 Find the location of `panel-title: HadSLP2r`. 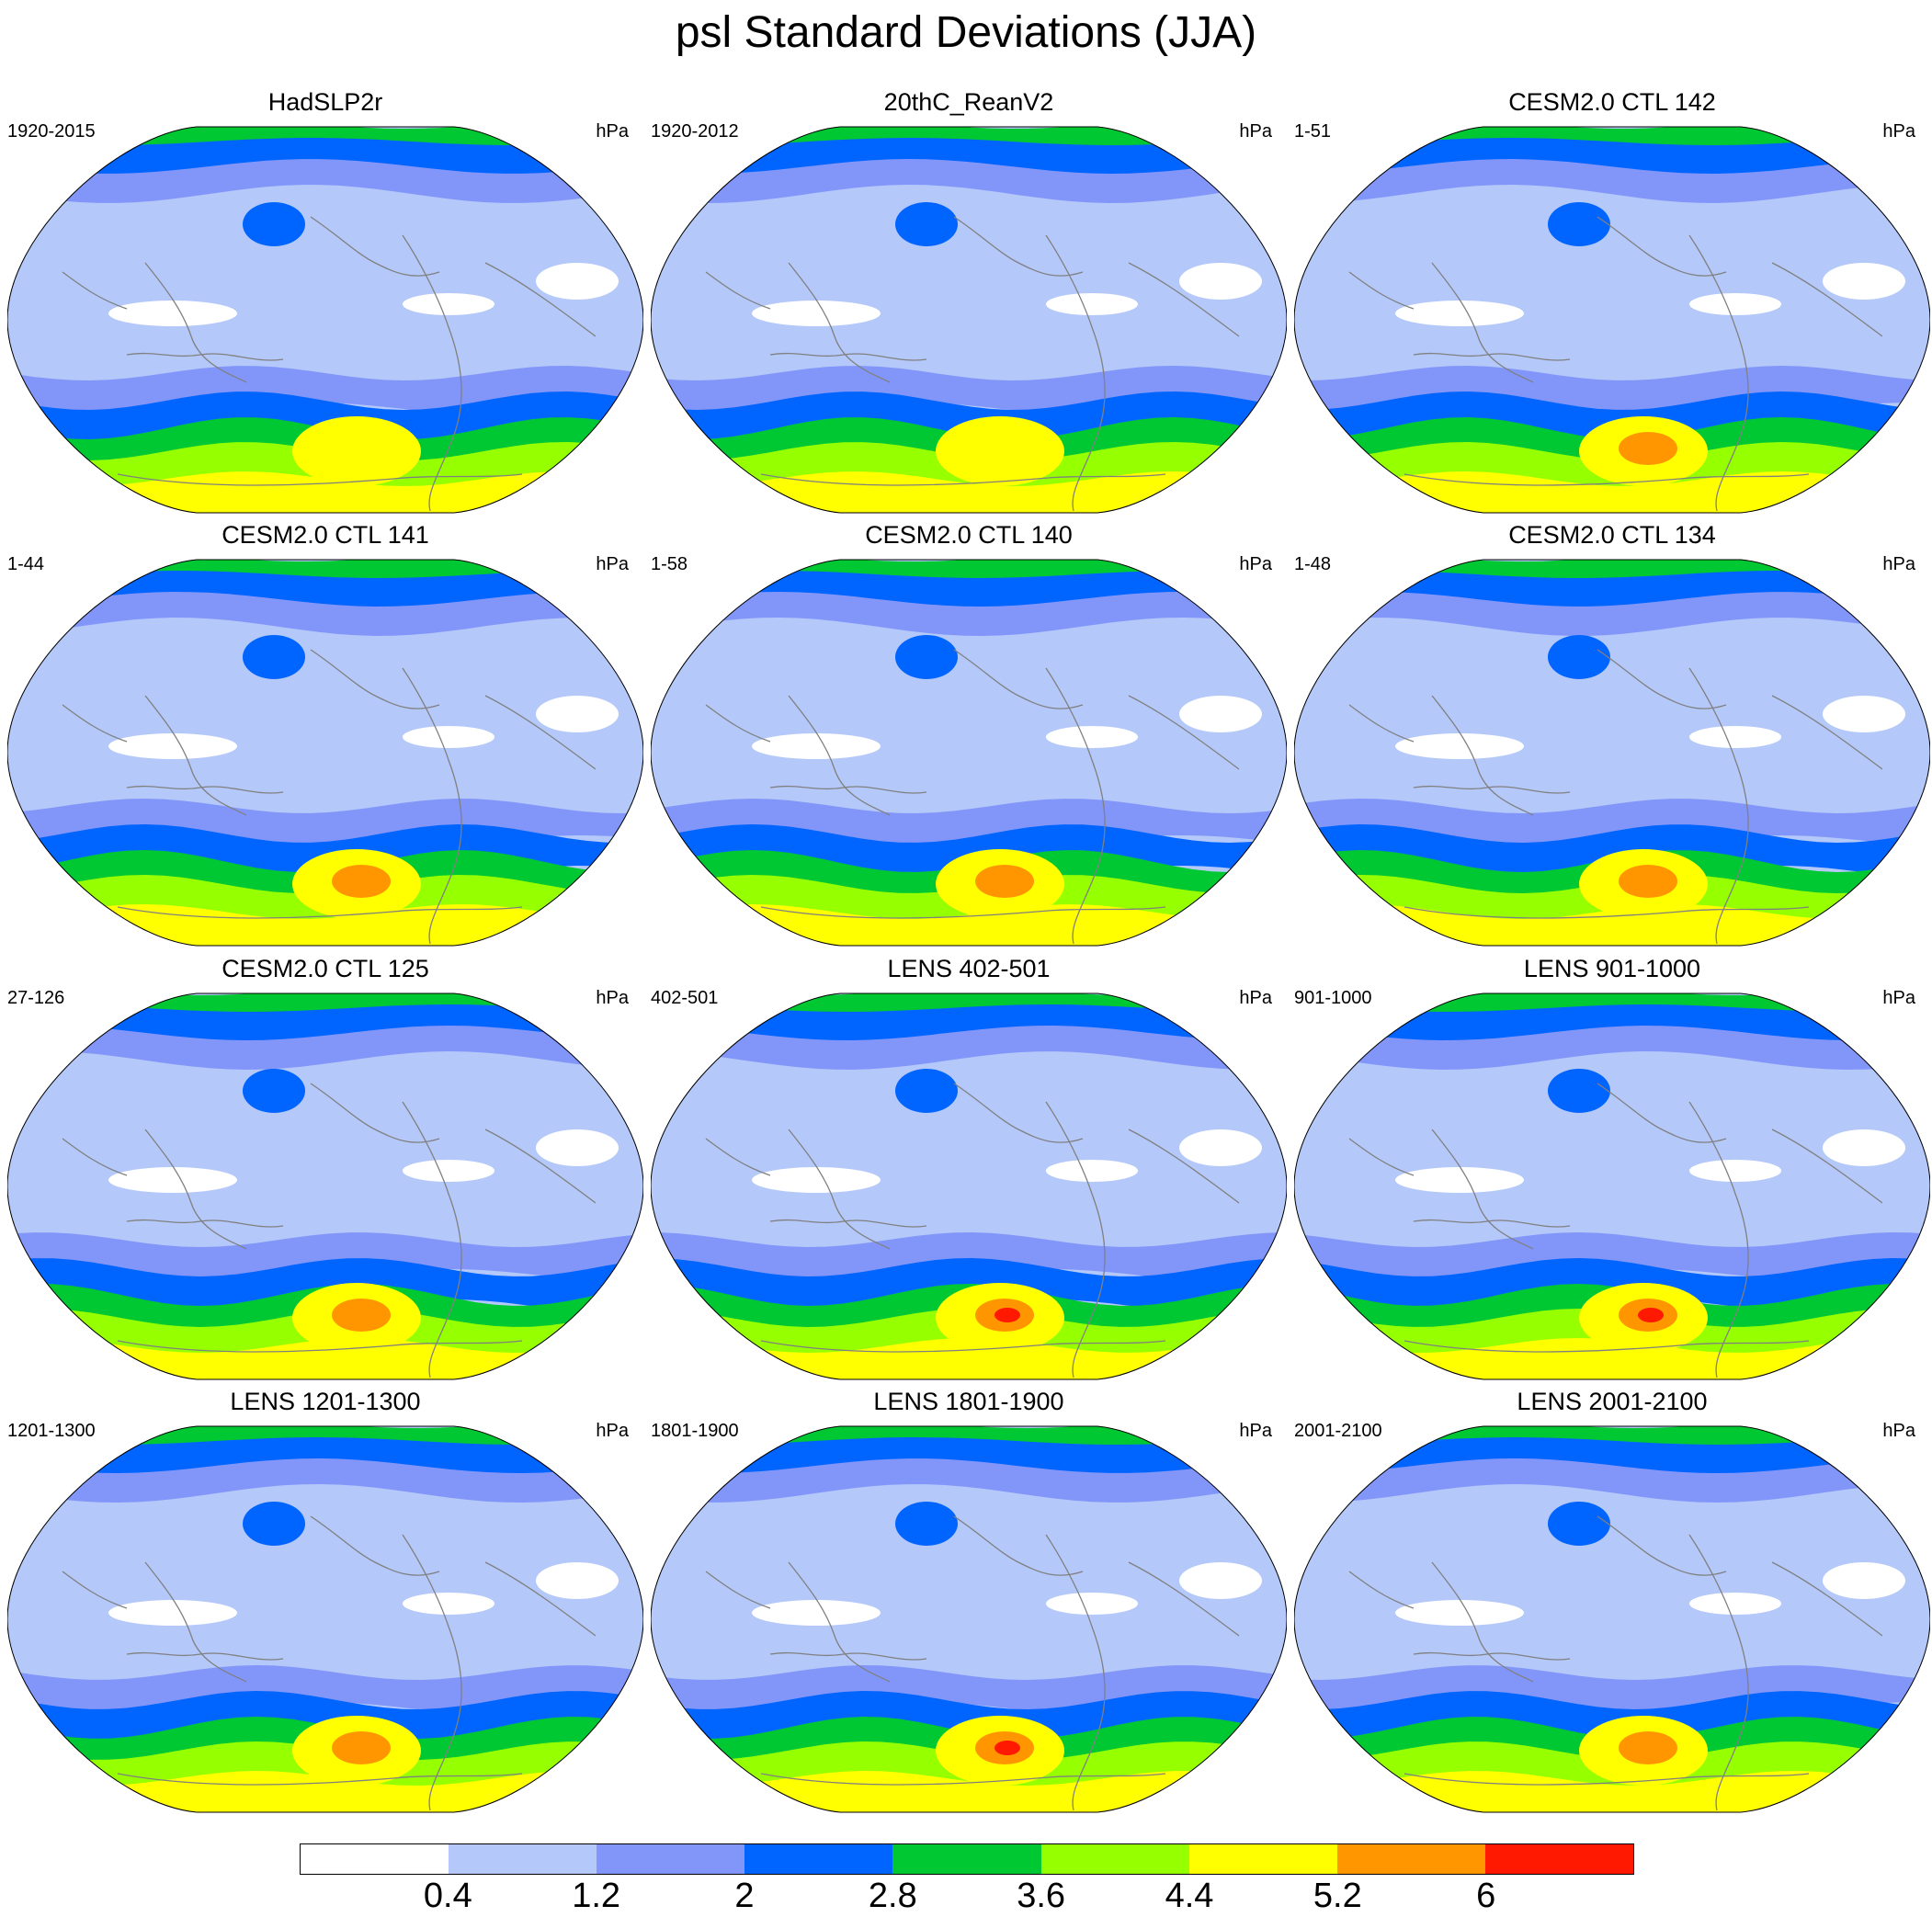

panel-title: HadSLP2r is located at coordinates (325, 102).